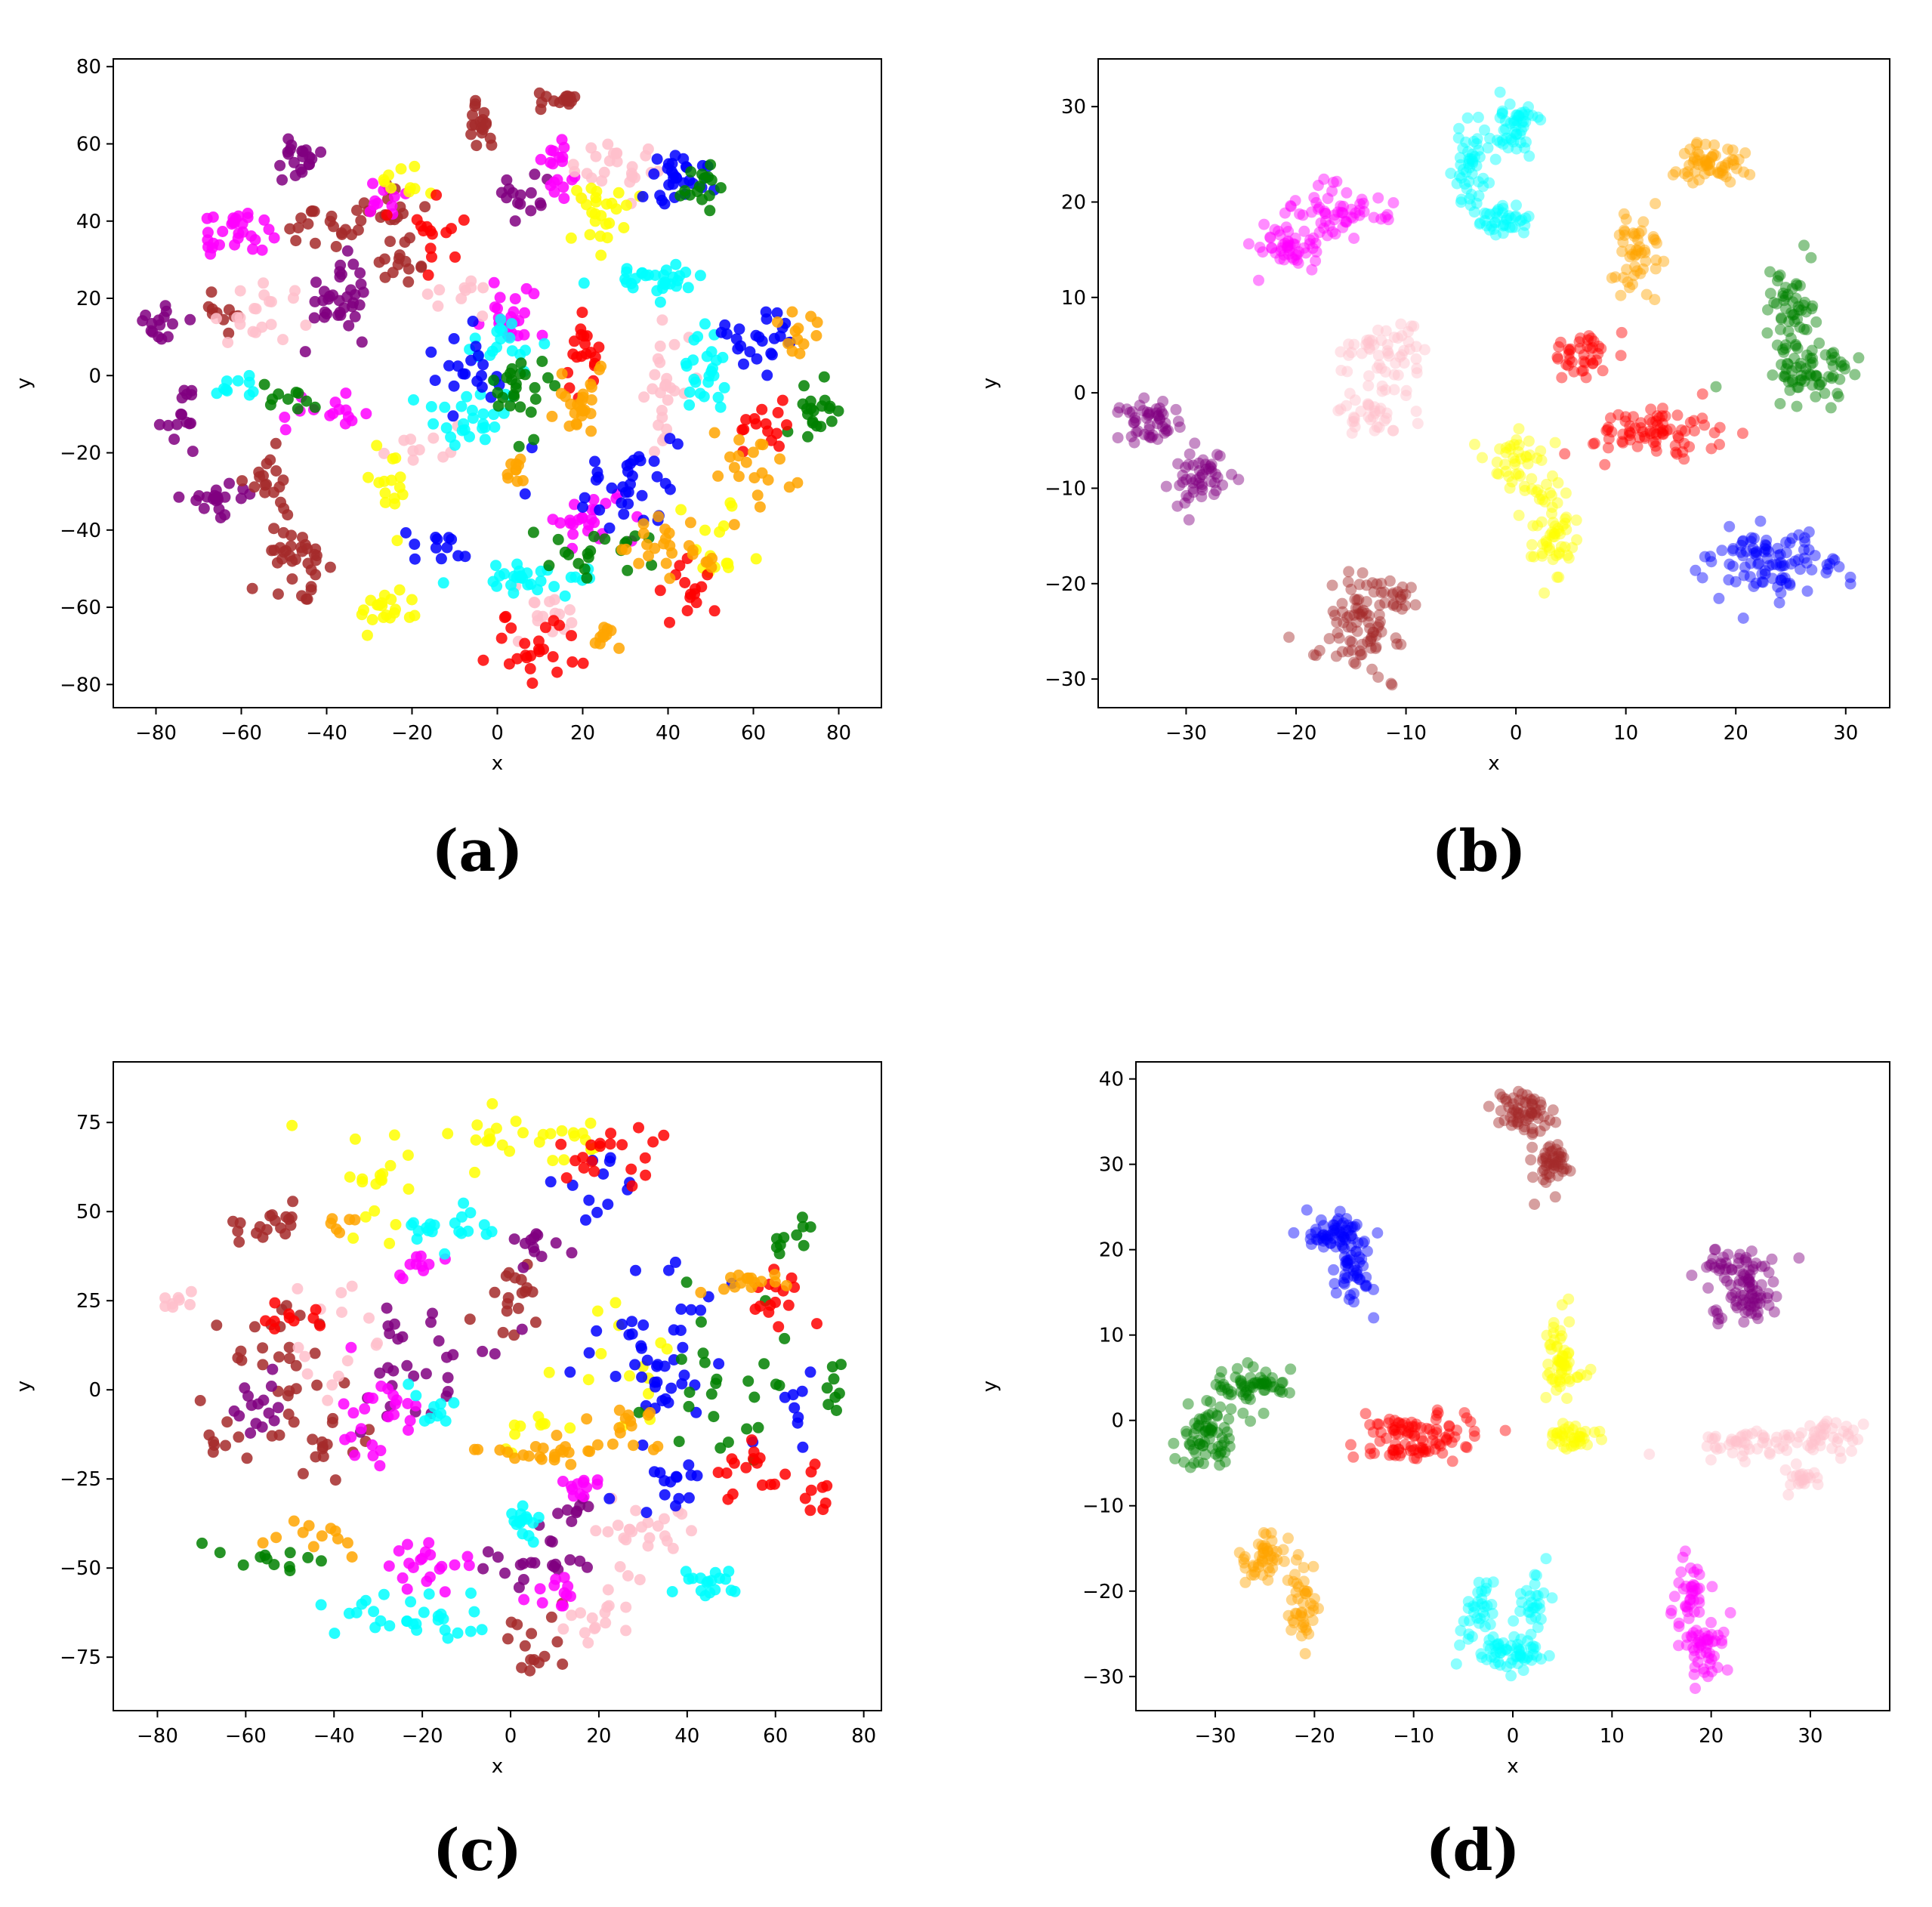 This screenshot has height=1907, width=1932. I want to click on y-tick-label: 0, so click(95, 1390).